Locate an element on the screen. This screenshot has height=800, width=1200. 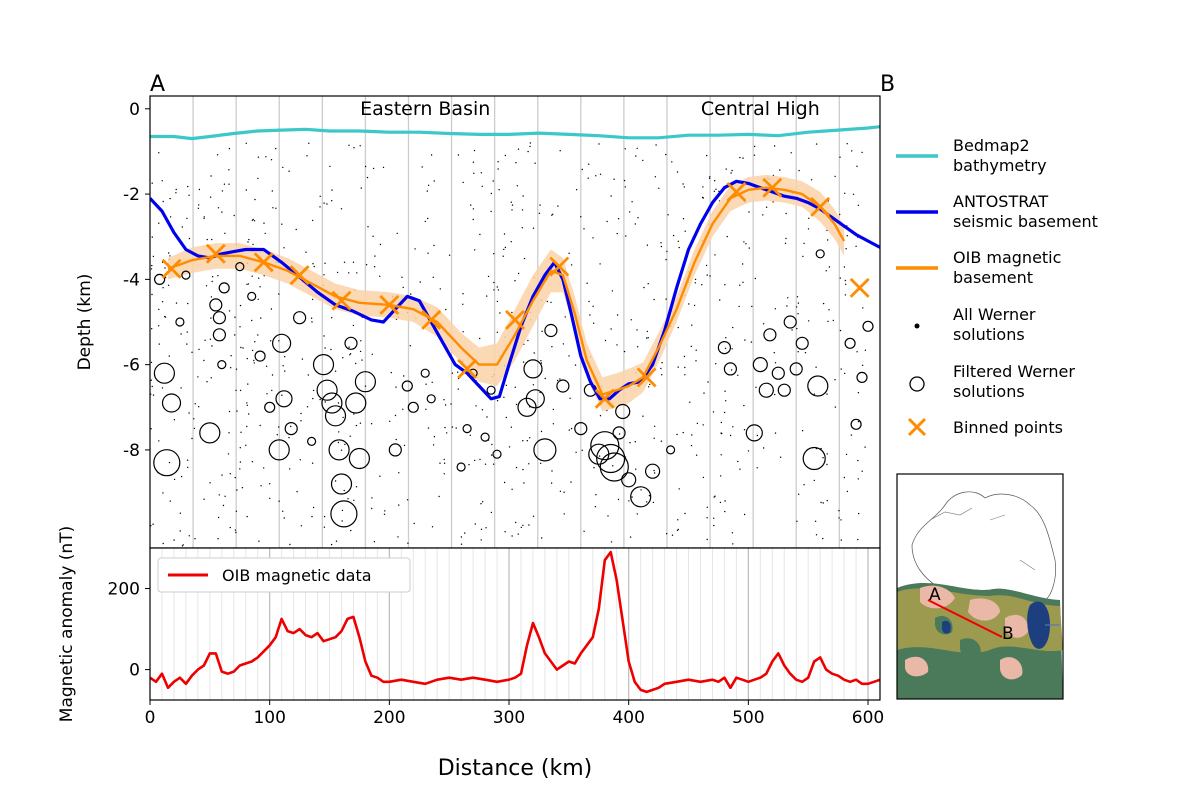
magnetic-basement-line is located at coordinates (506, 291).